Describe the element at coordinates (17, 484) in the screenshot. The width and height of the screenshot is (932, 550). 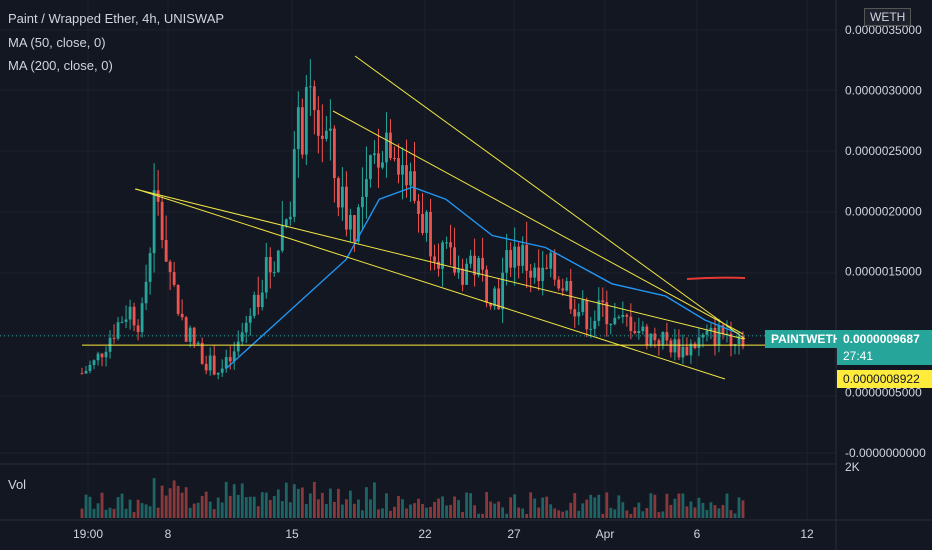
I see `volume-legend: Vol` at that location.